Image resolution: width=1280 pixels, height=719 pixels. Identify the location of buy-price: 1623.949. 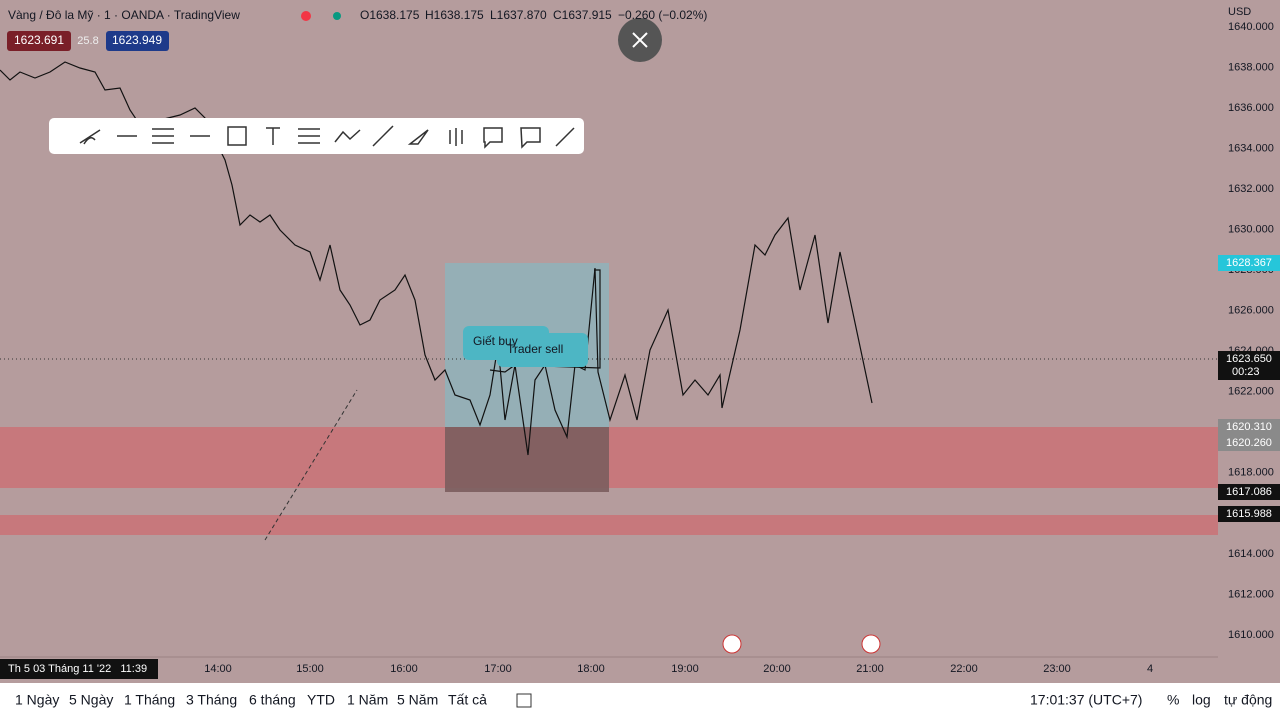
(137, 40).